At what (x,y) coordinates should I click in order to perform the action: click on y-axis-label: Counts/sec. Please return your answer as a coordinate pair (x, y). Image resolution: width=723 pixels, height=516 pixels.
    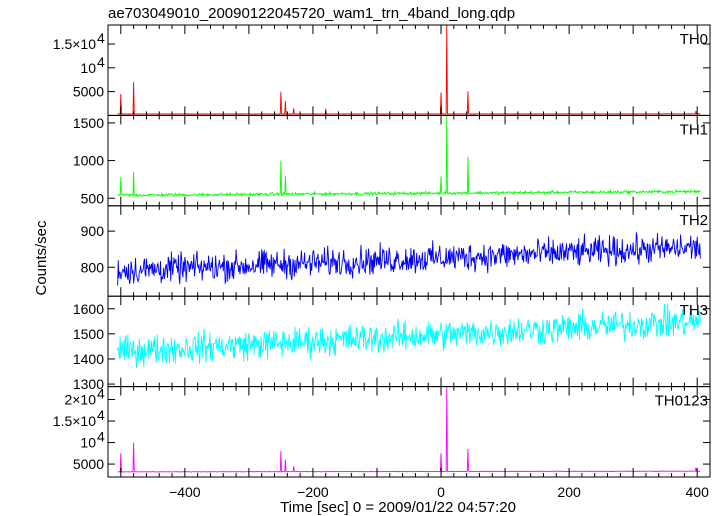
    Looking at the image, I should click on (41, 258).